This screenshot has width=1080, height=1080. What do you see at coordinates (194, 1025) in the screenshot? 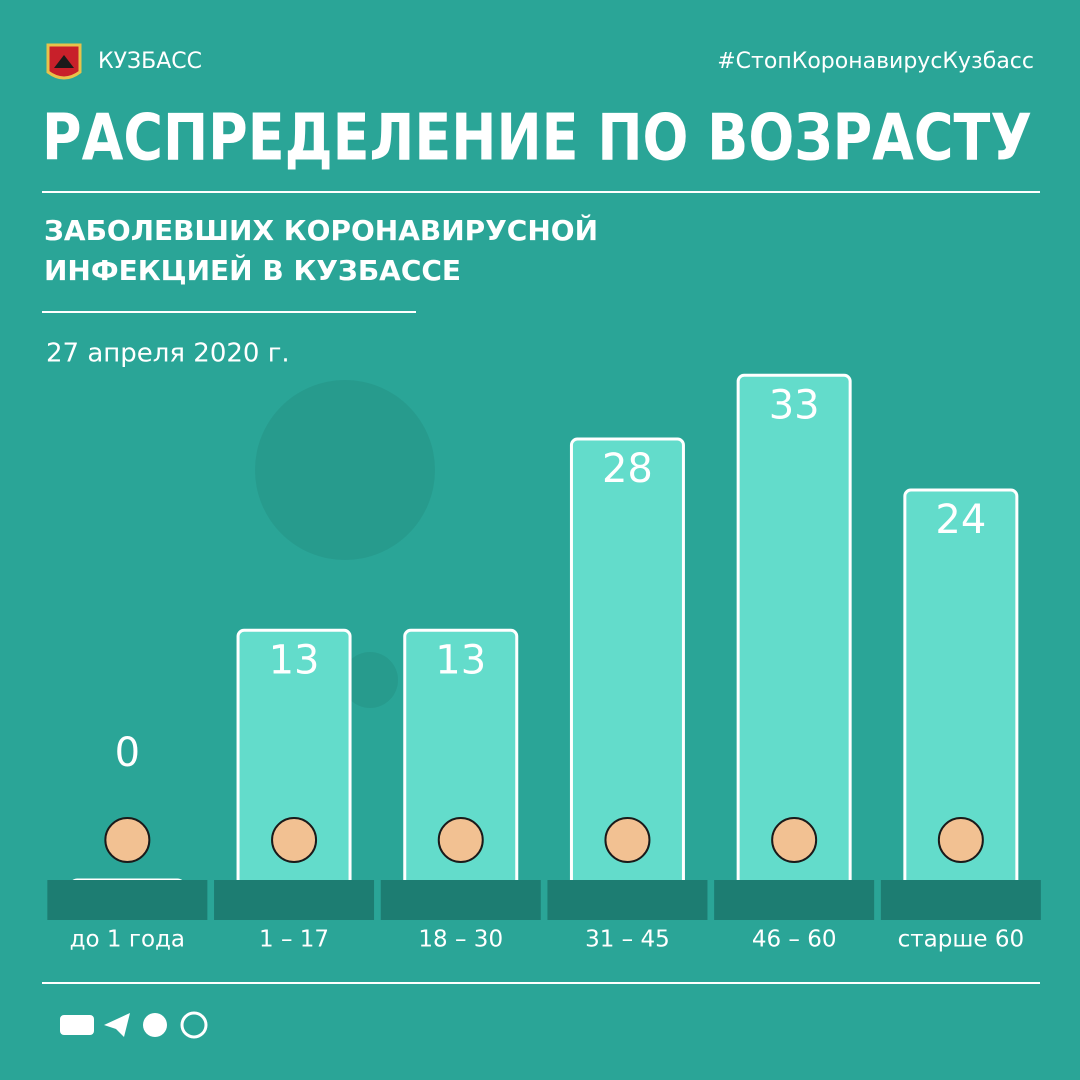
I see `viber-icon` at bounding box center [194, 1025].